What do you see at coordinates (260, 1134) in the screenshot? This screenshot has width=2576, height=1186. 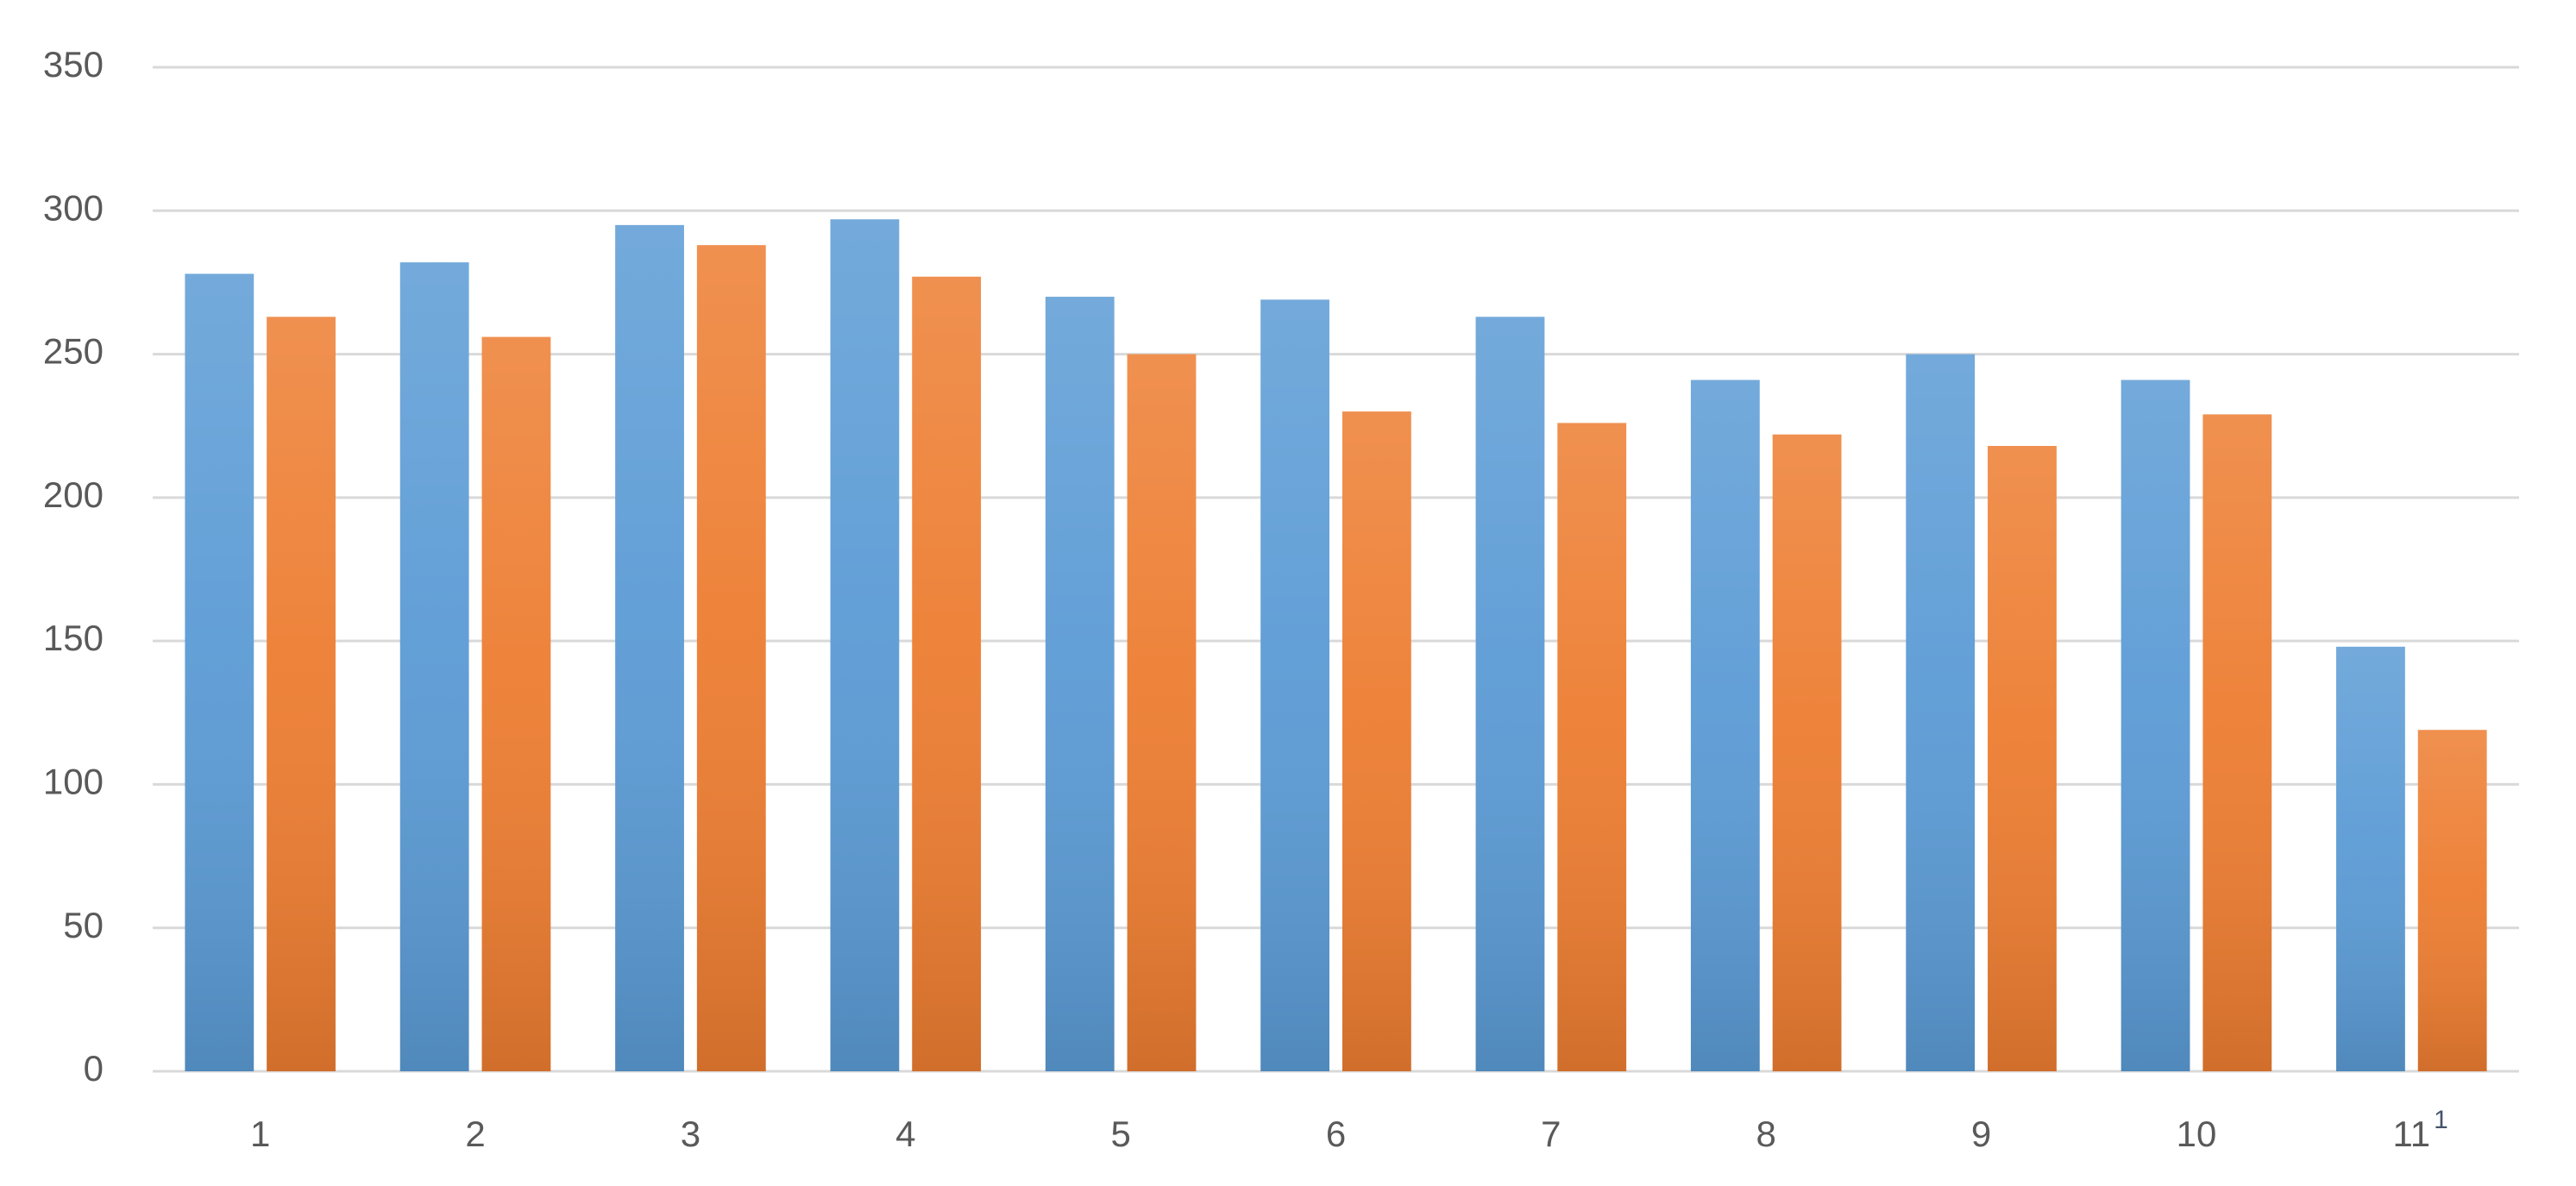 I see `x-tick-label: 1` at bounding box center [260, 1134].